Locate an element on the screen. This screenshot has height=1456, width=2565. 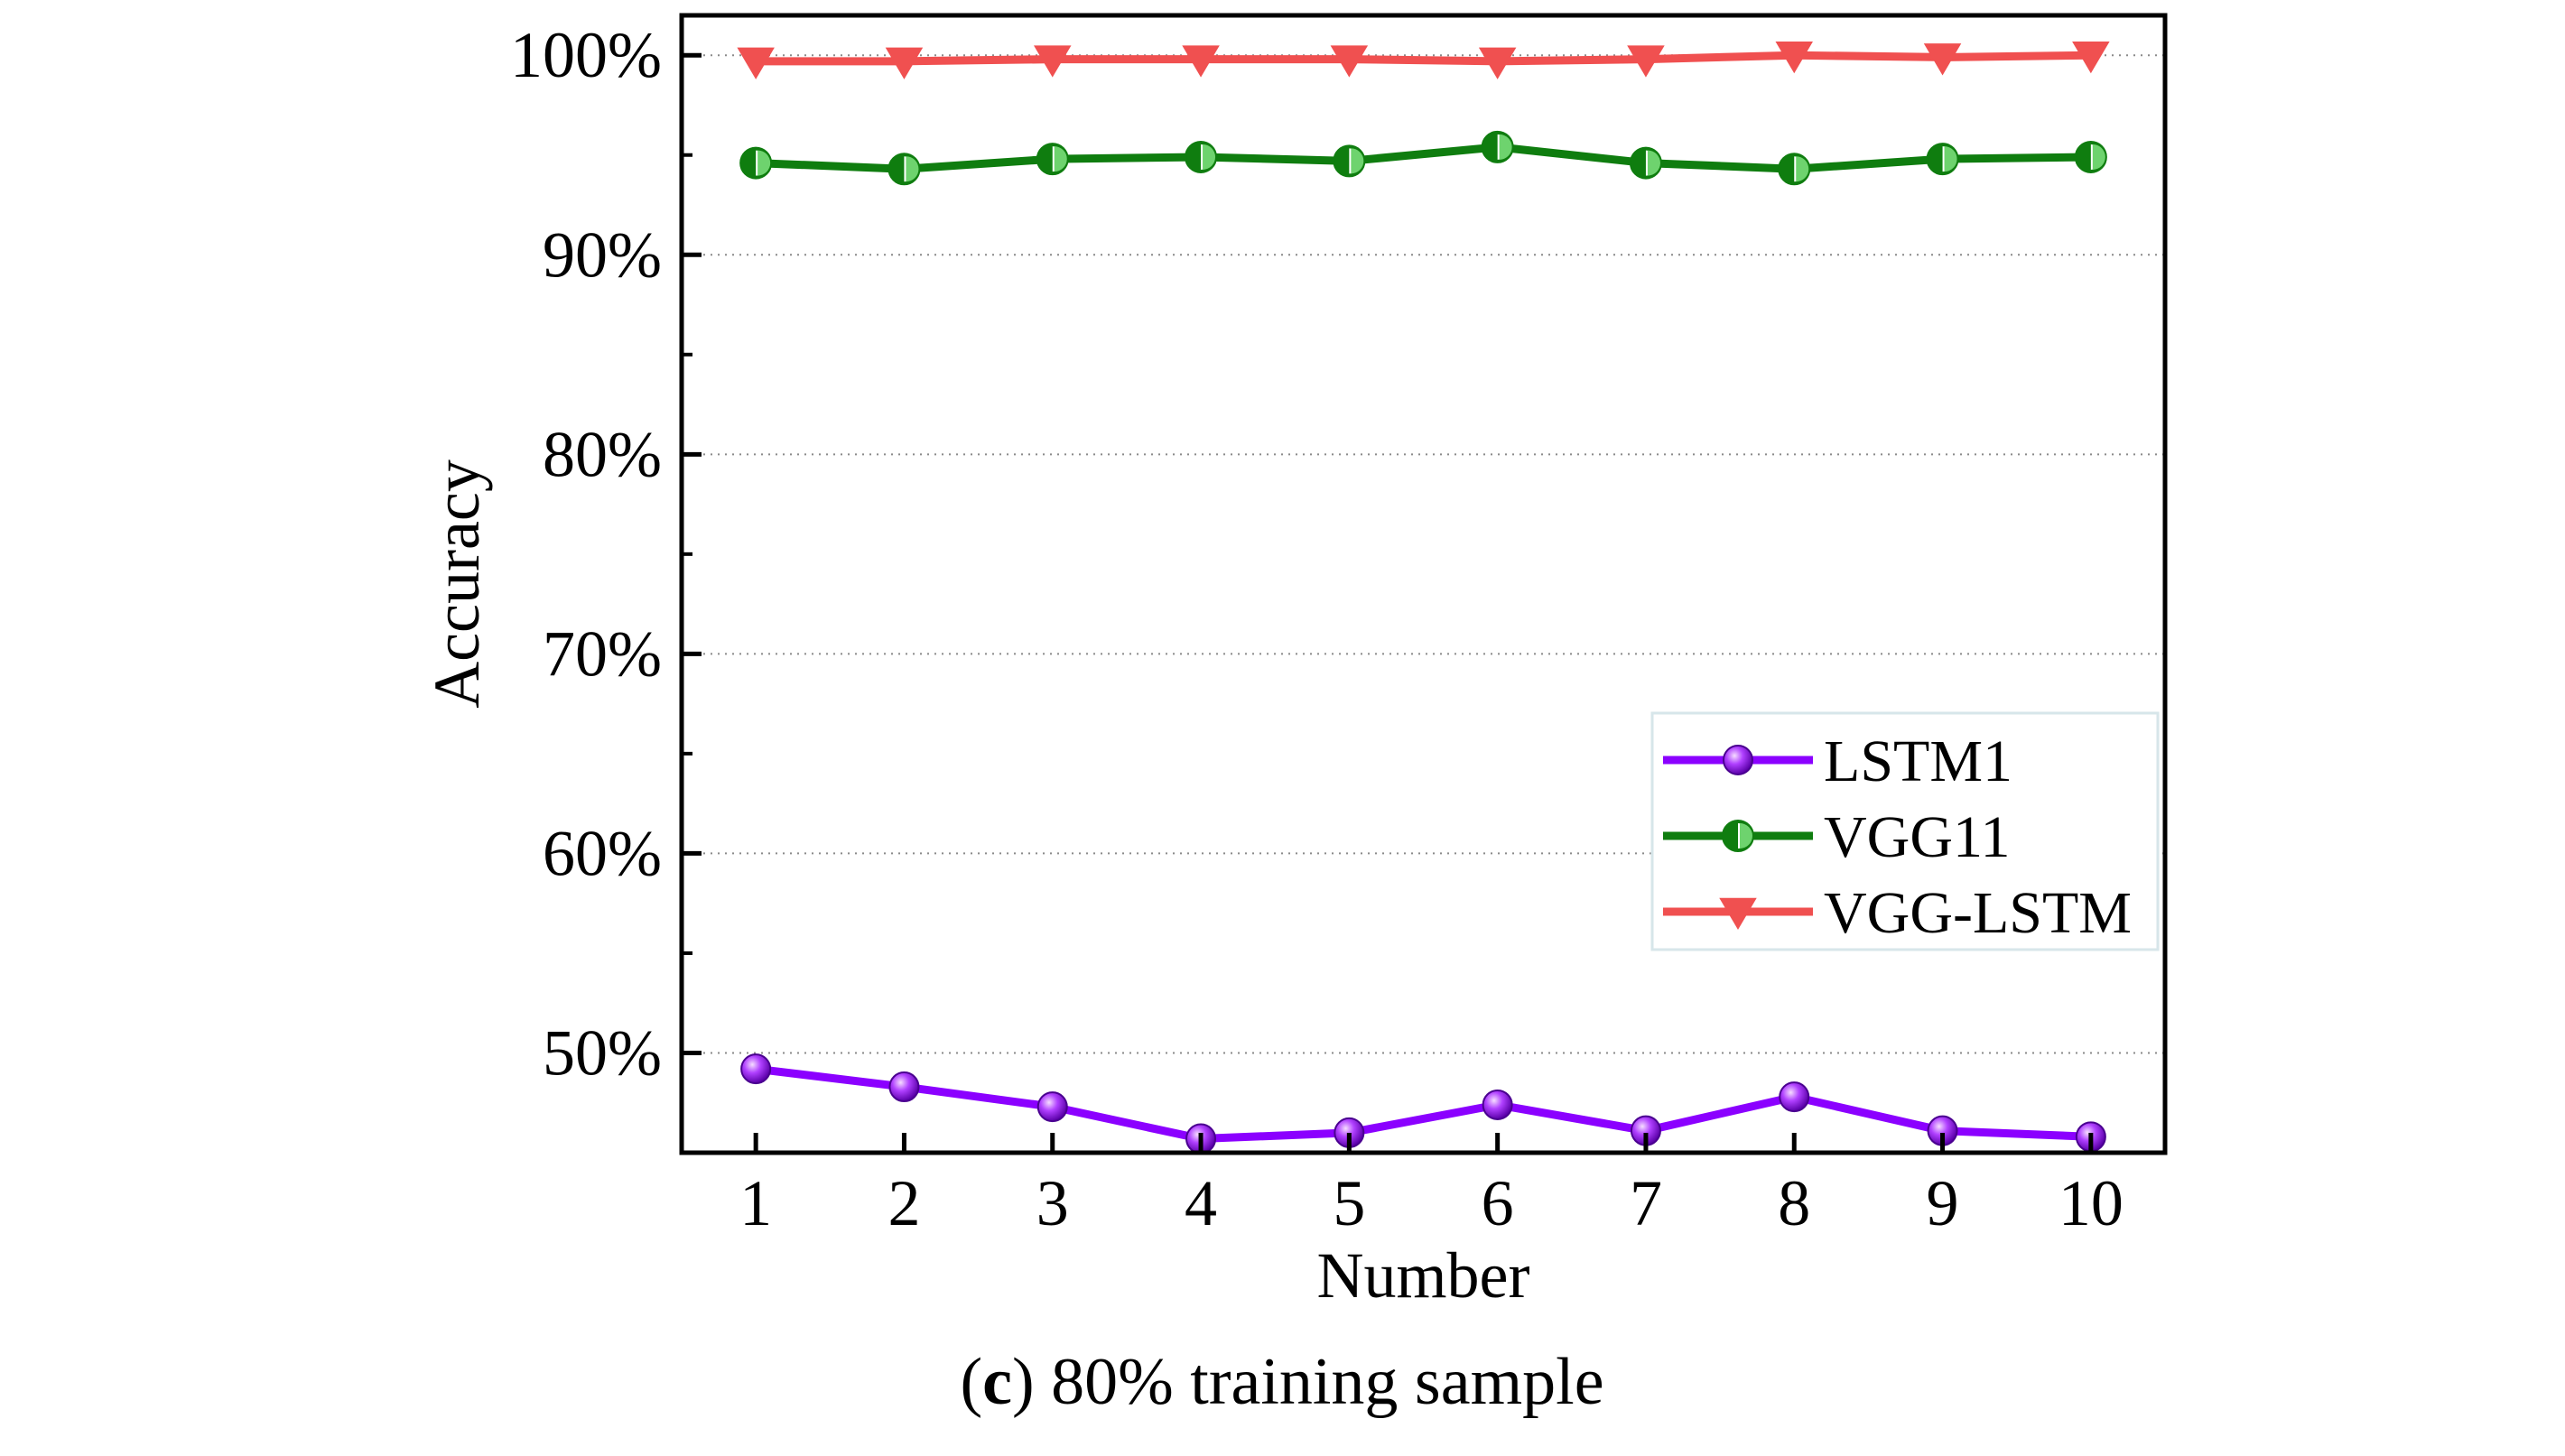
x-tick-label: 5 is located at coordinates (1349, 1203).